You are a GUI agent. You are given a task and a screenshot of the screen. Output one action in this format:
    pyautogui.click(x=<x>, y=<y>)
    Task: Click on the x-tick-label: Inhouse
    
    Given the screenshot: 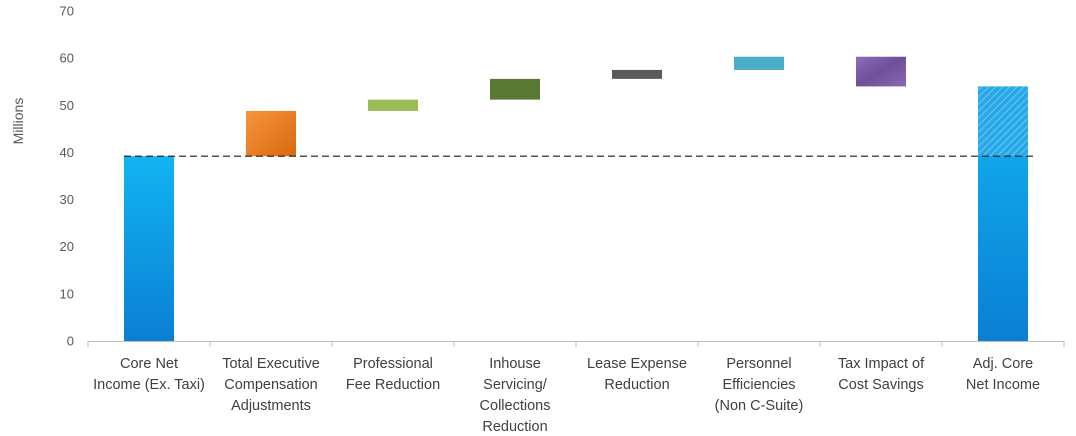 What is the action you would take?
    pyautogui.click(x=515, y=364)
    